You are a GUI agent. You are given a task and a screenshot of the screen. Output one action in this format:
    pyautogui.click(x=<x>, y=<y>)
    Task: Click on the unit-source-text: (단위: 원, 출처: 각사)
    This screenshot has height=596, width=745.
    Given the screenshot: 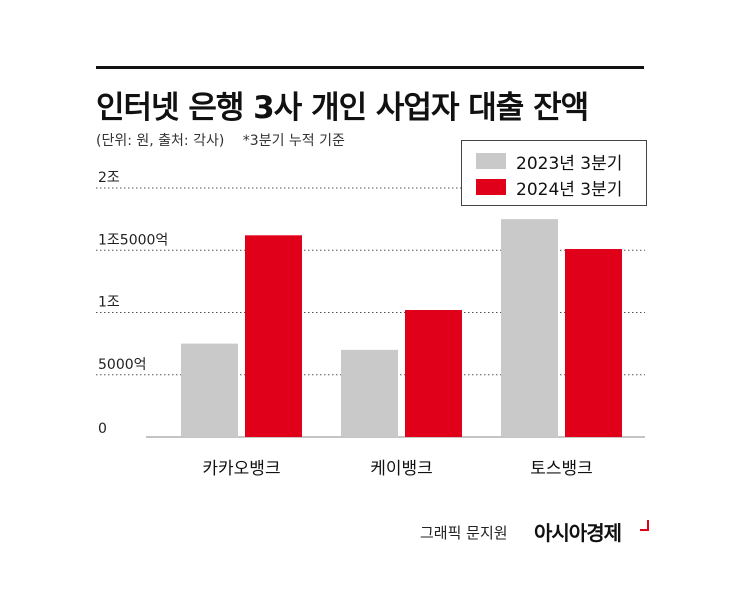 What is the action you would take?
    pyautogui.click(x=160, y=141)
    